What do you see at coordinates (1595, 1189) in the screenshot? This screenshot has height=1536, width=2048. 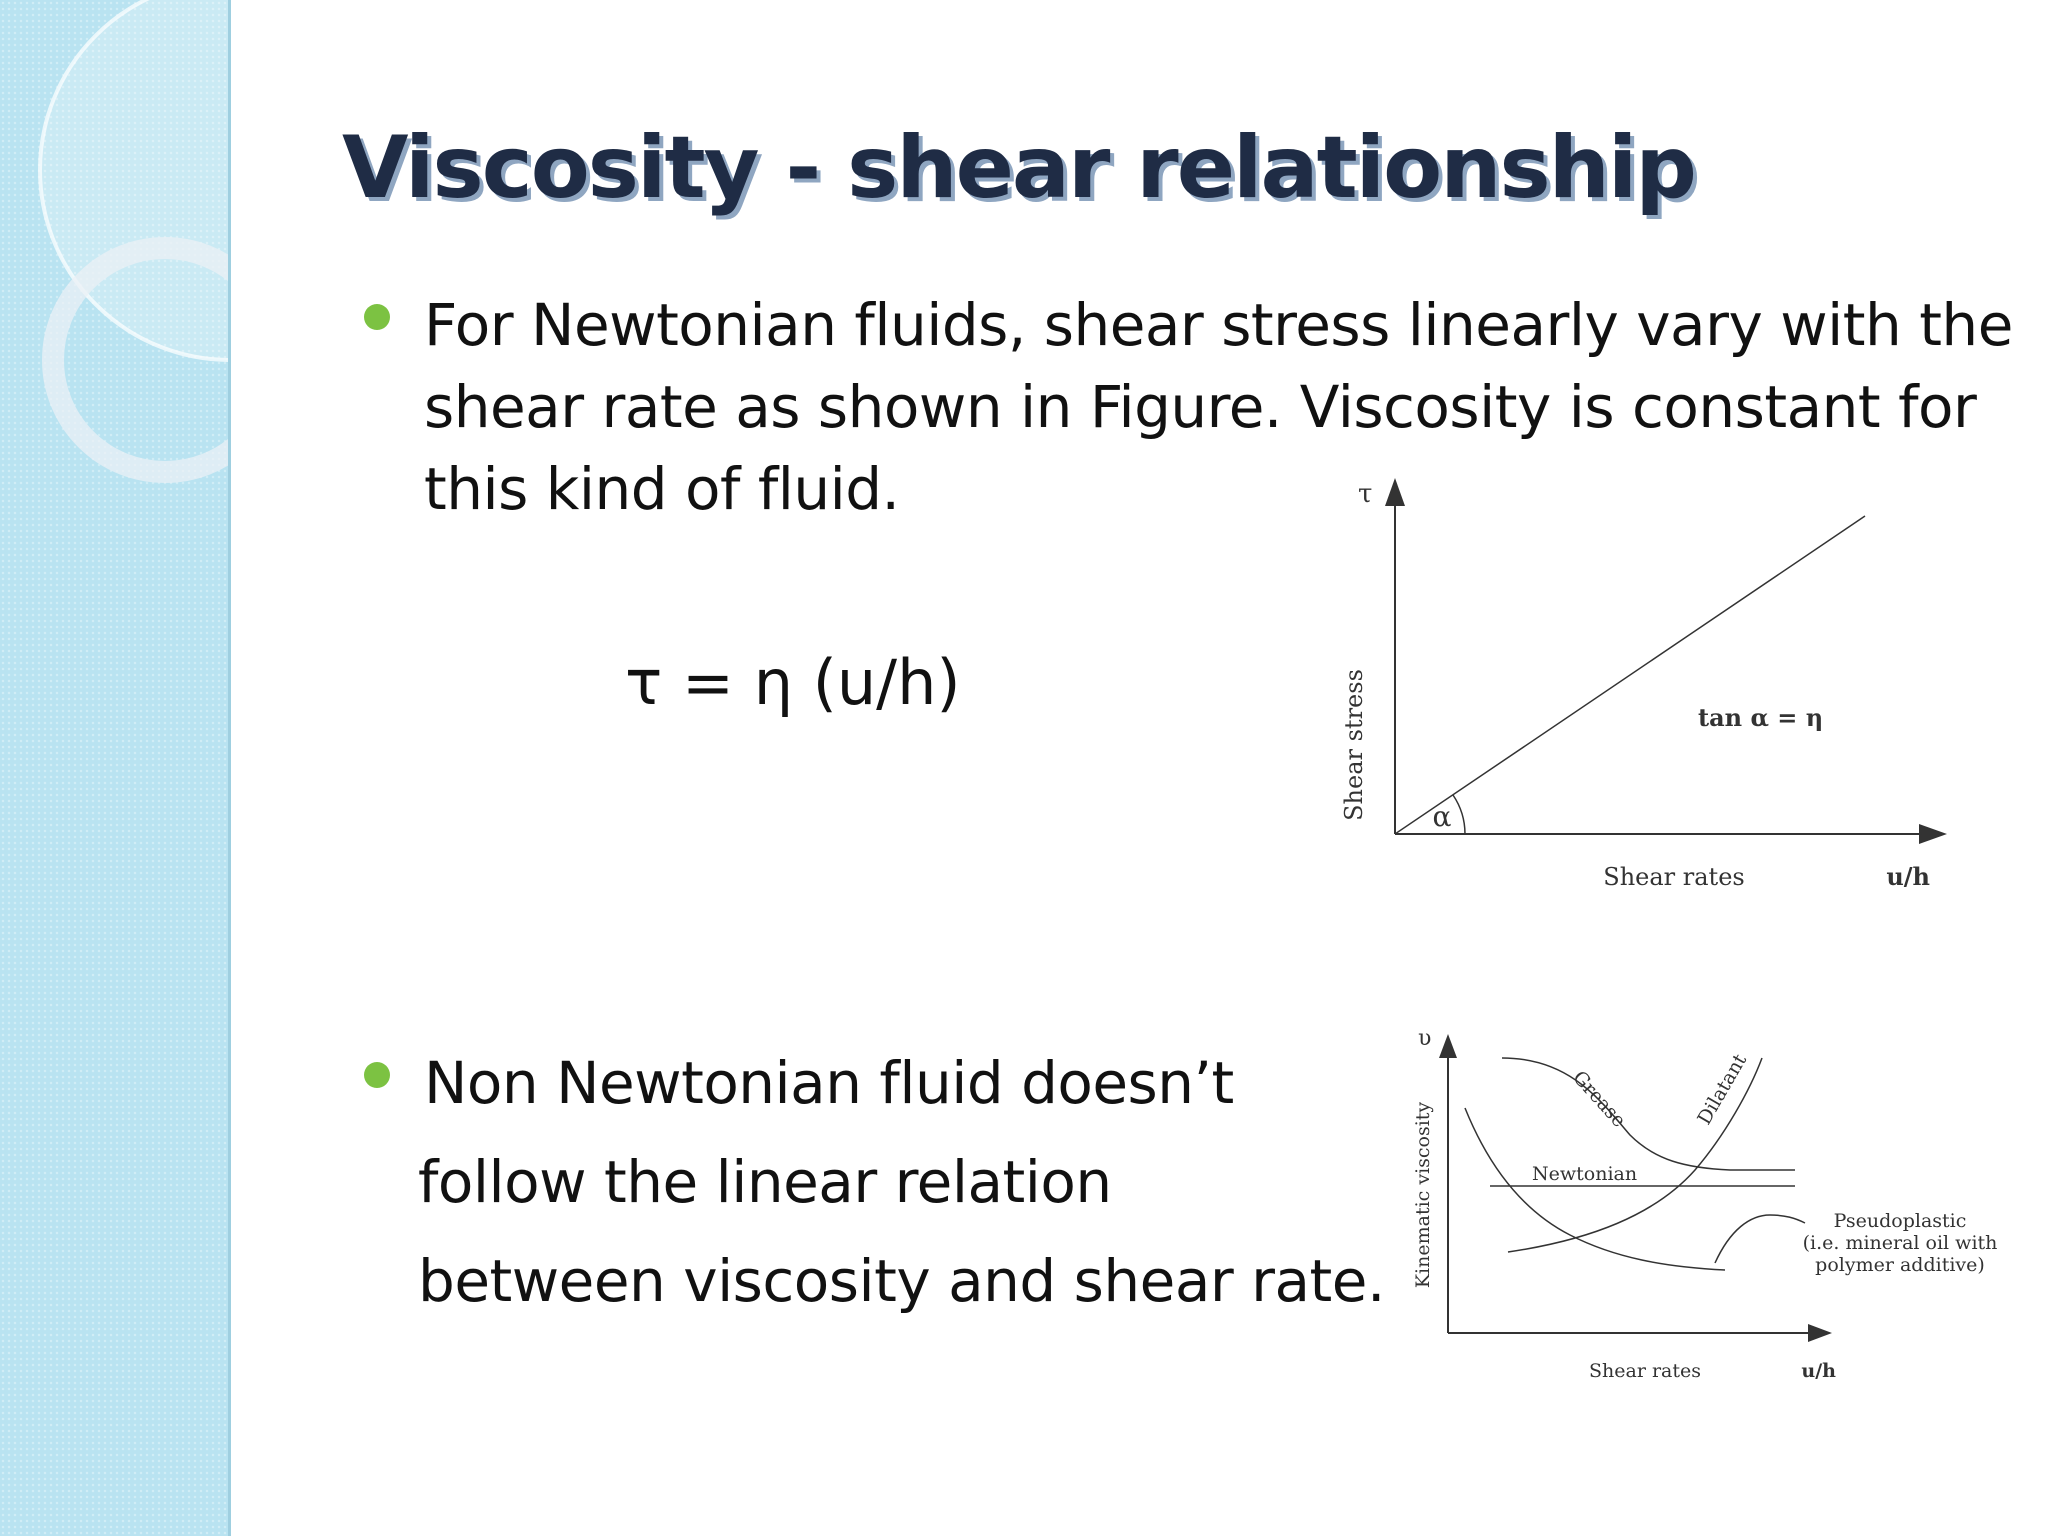 I see `pseudoplastic-curve` at bounding box center [1595, 1189].